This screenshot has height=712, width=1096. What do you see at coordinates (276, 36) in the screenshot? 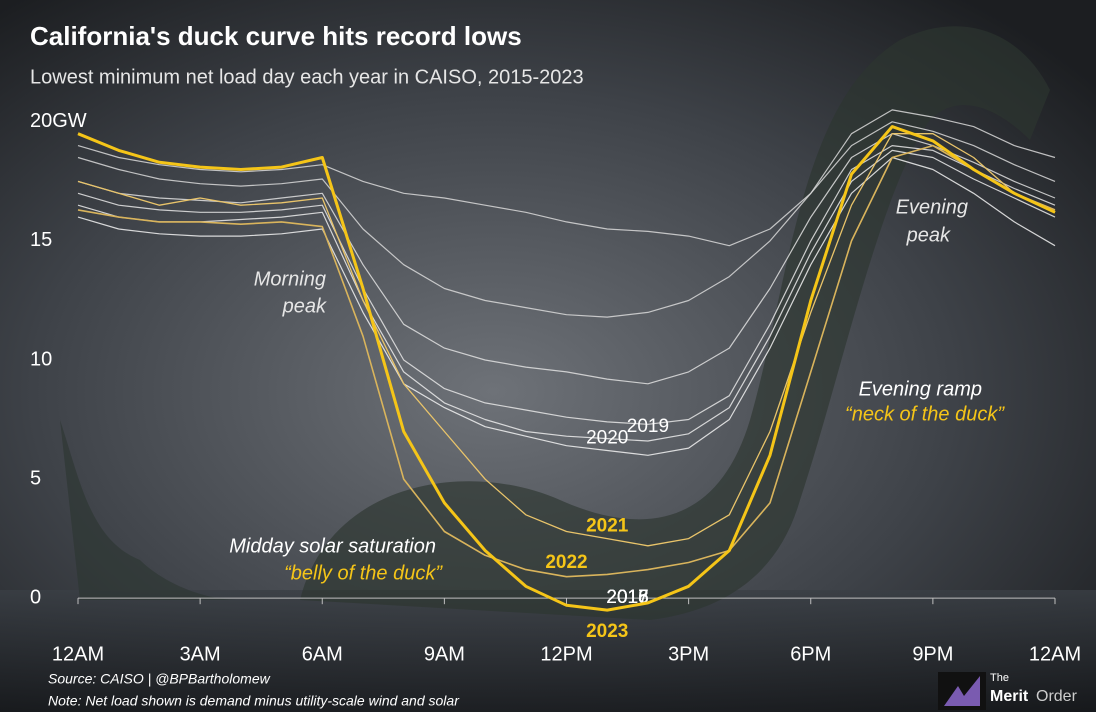
I see `chart-title: California's duck curve hits record lows` at bounding box center [276, 36].